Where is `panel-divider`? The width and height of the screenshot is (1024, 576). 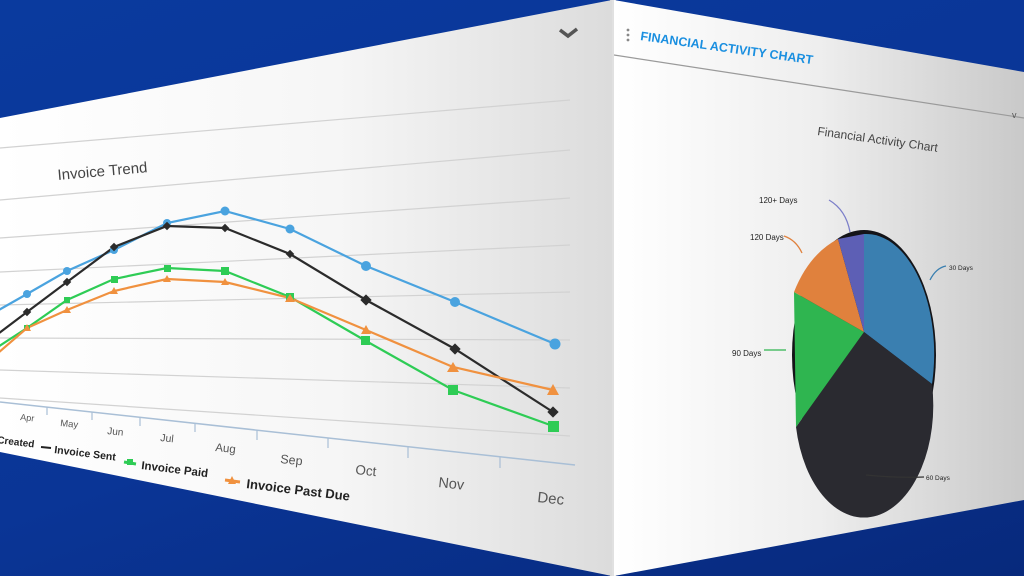
panel-divider is located at coordinates (613, 288).